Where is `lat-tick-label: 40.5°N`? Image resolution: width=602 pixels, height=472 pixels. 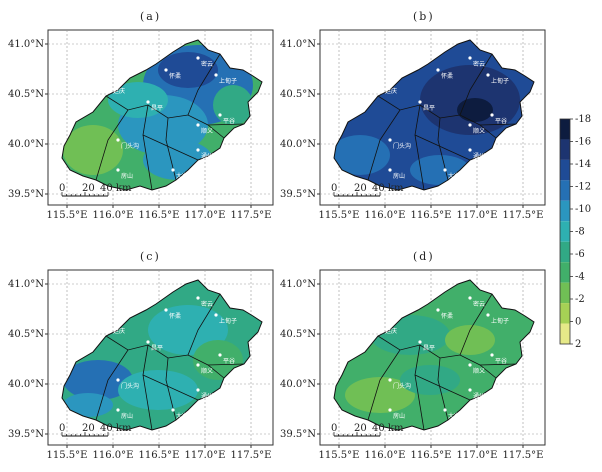 lat-tick-label: 40.5°N is located at coordinates (26, 334).